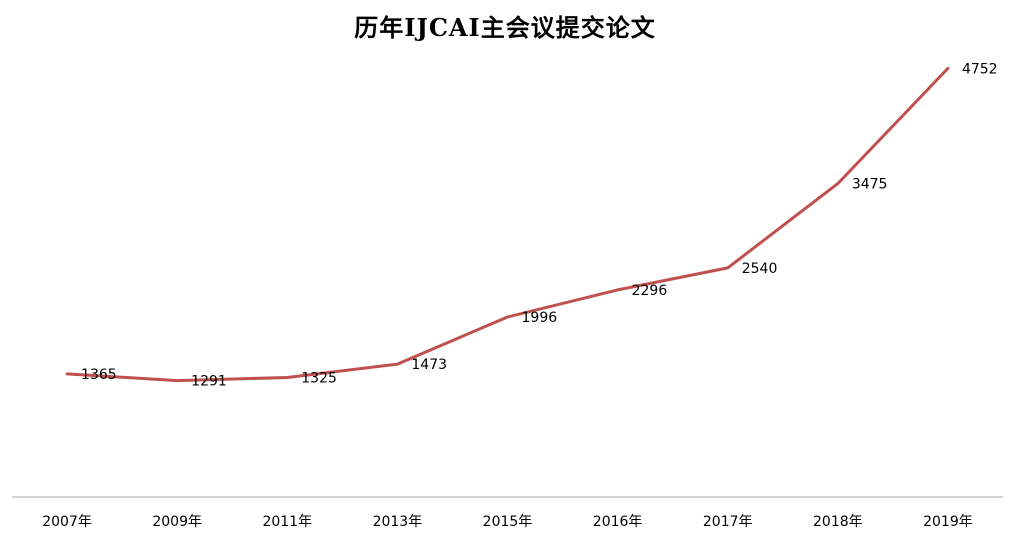 The height and width of the screenshot is (538, 1010). What do you see at coordinates (319, 378) in the screenshot?
I see `data-label: 1325` at bounding box center [319, 378].